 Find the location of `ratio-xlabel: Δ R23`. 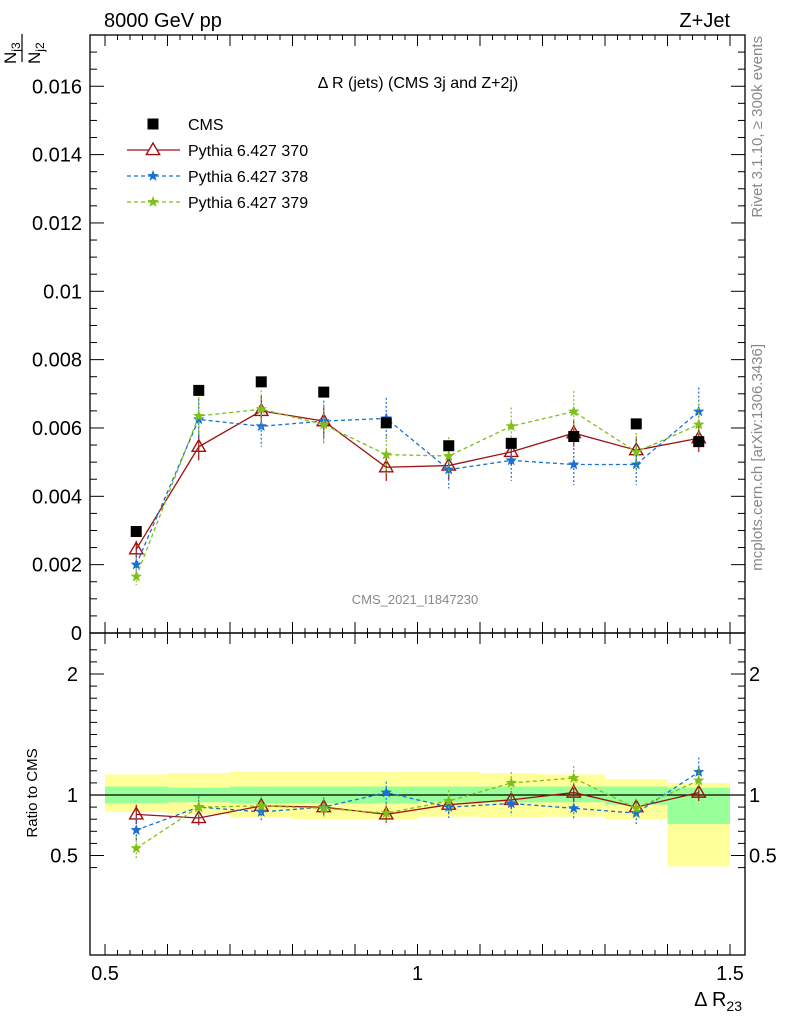

ratio-xlabel: Δ R23 is located at coordinates (718, 1001).